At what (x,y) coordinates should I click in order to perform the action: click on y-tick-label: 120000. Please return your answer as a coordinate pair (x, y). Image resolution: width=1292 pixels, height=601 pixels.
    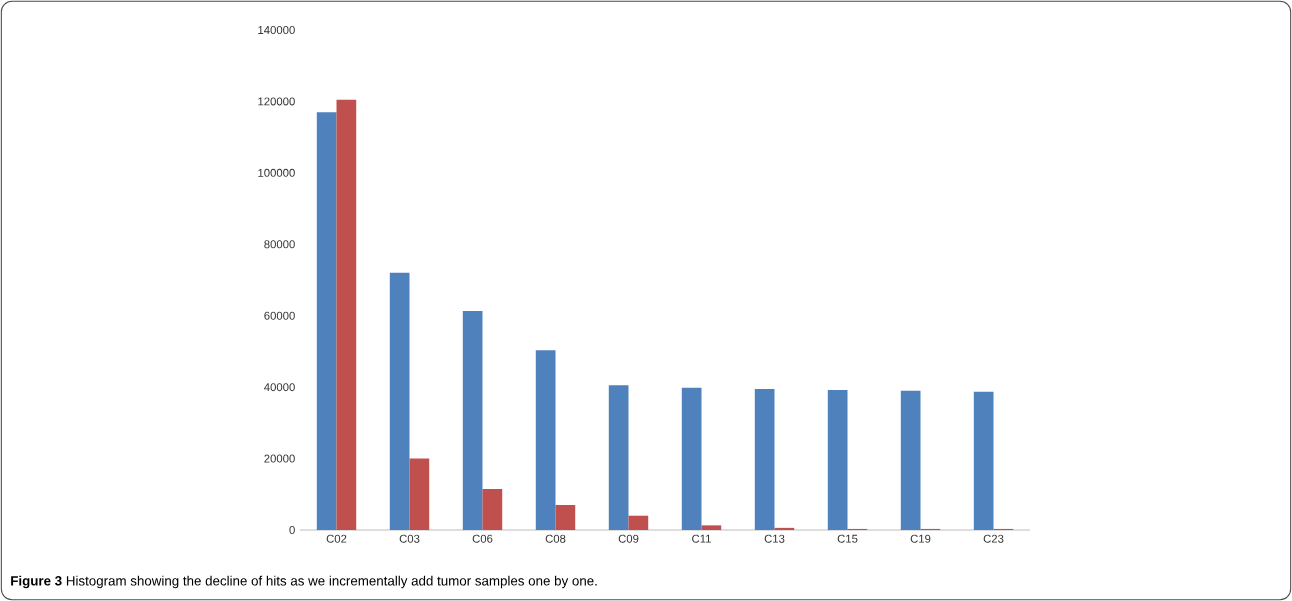
    Looking at the image, I should click on (276, 101).